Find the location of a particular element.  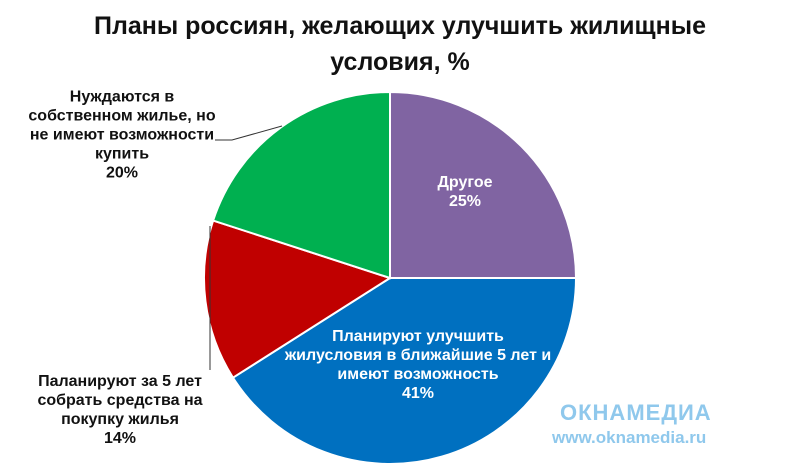

leader-line is located at coordinates (249, 133).